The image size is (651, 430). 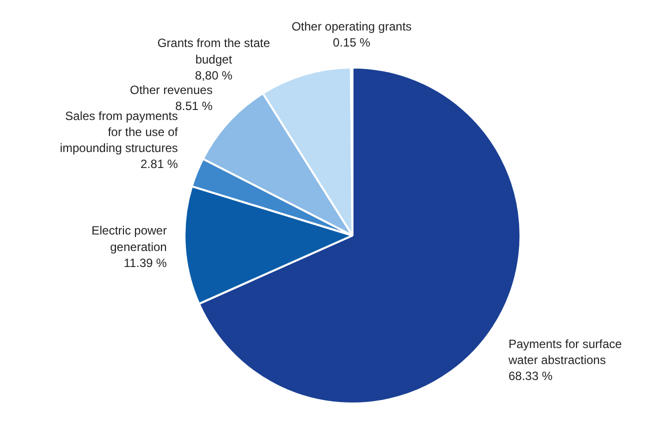 What do you see at coordinates (129, 239) in the screenshot?
I see `slice-label: Electric power generation` at bounding box center [129, 239].